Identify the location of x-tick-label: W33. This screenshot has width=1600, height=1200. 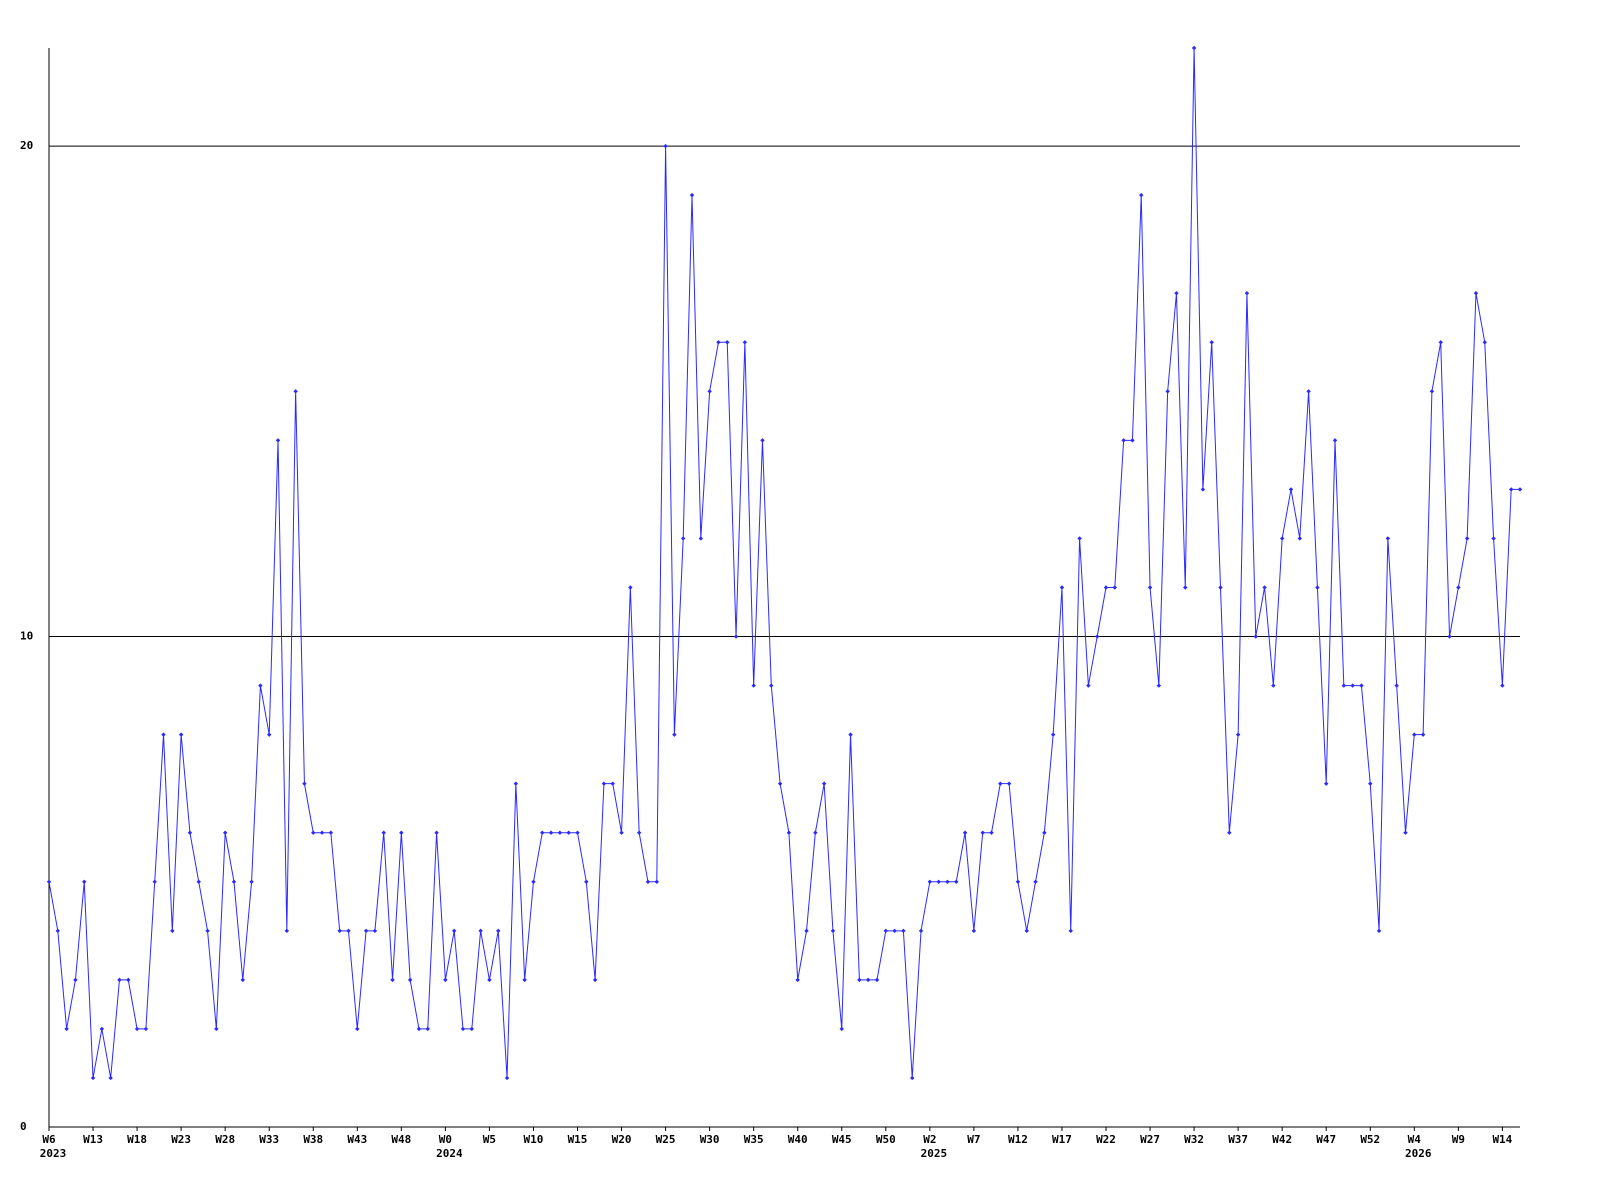
(269, 1139).